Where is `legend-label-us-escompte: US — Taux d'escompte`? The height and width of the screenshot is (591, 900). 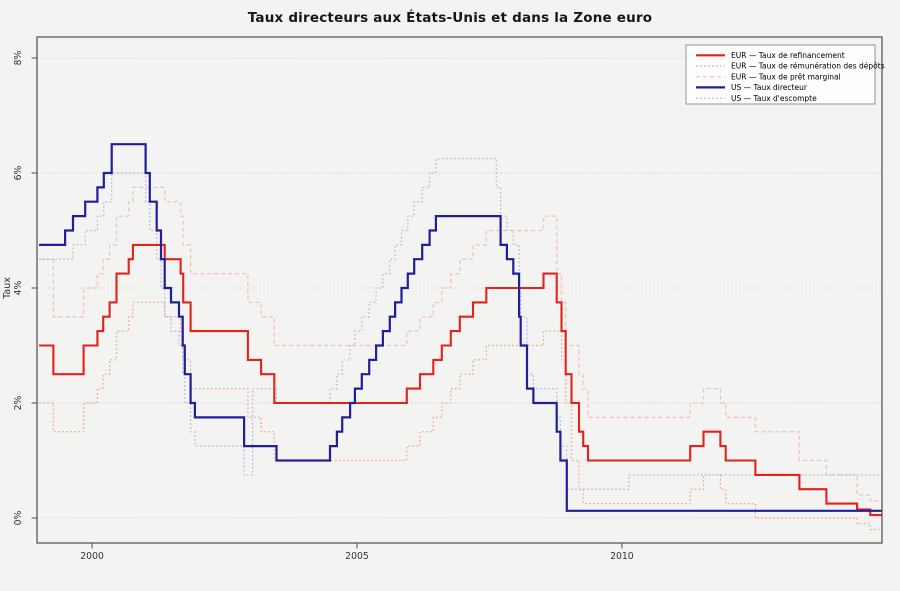 legend-label-us-escompte: US — Taux d'escompte is located at coordinates (774, 98).